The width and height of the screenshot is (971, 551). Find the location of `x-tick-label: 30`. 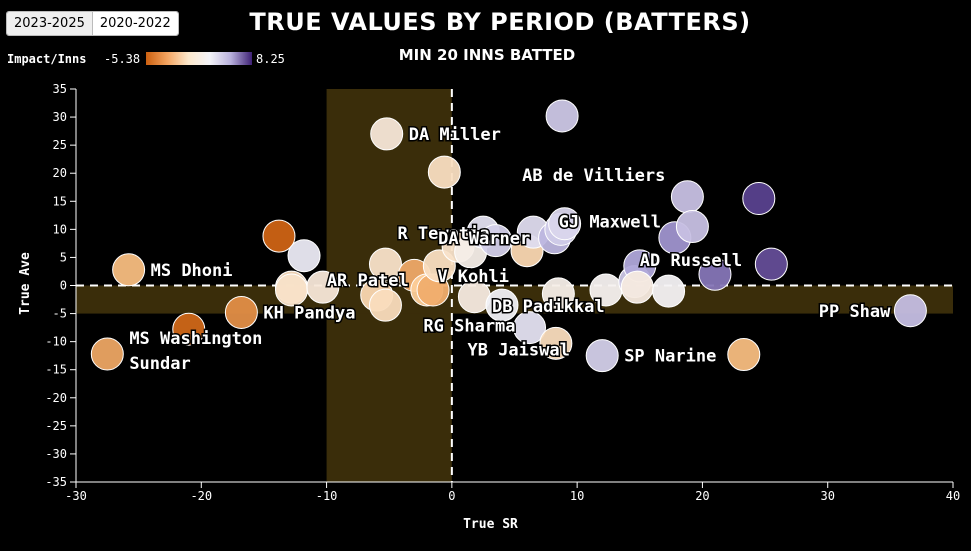

x-tick-label: 30 is located at coordinates (827, 496).